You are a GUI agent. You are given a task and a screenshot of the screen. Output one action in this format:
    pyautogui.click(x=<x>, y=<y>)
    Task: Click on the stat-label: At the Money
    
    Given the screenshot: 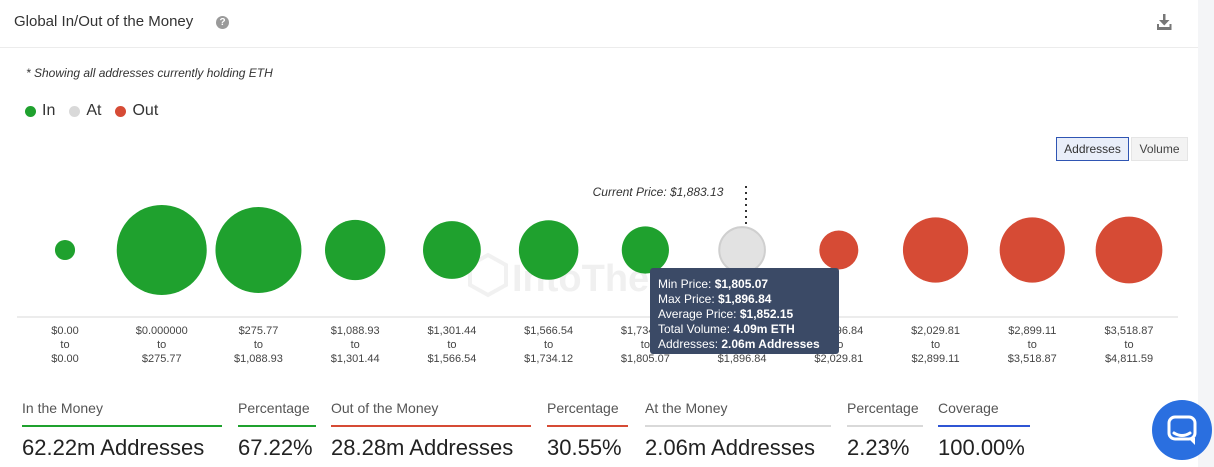 What is the action you would take?
    pyautogui.click(x=738, y=413)
    